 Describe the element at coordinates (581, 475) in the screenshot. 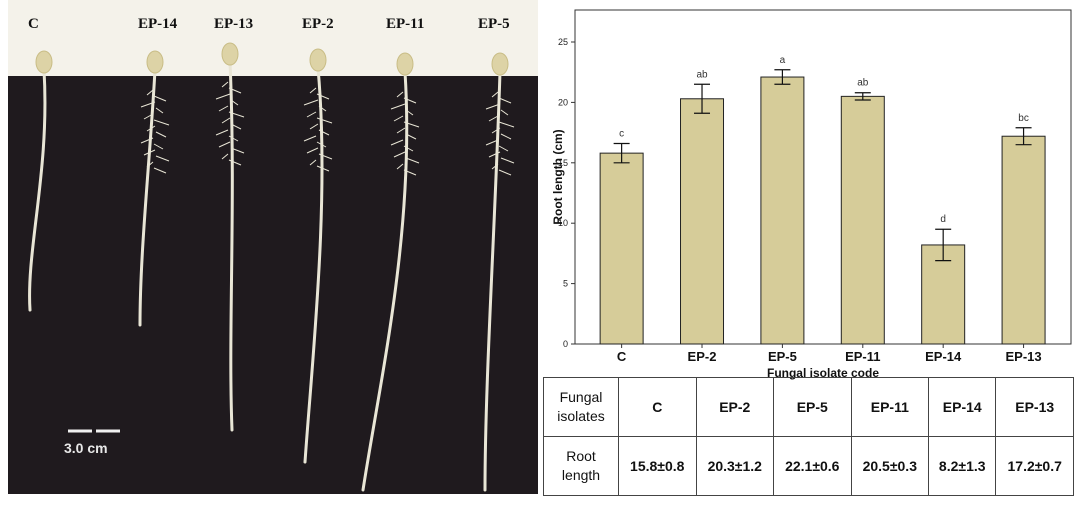

I see `row-header-root-length-line2: length` at that location.